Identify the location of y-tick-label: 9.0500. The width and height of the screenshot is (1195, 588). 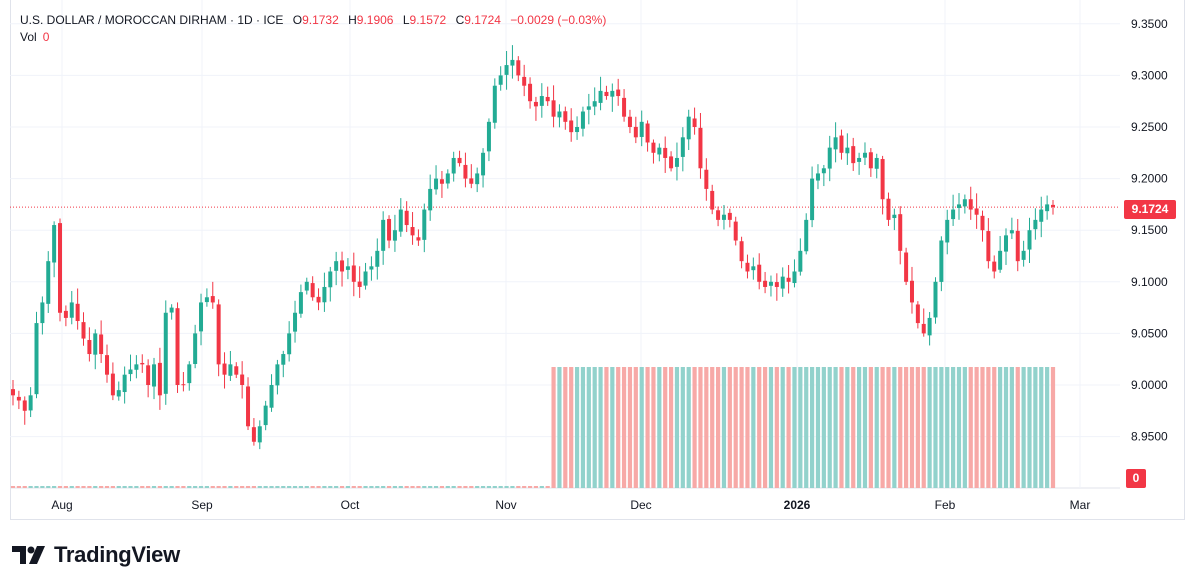
(1149, 333).